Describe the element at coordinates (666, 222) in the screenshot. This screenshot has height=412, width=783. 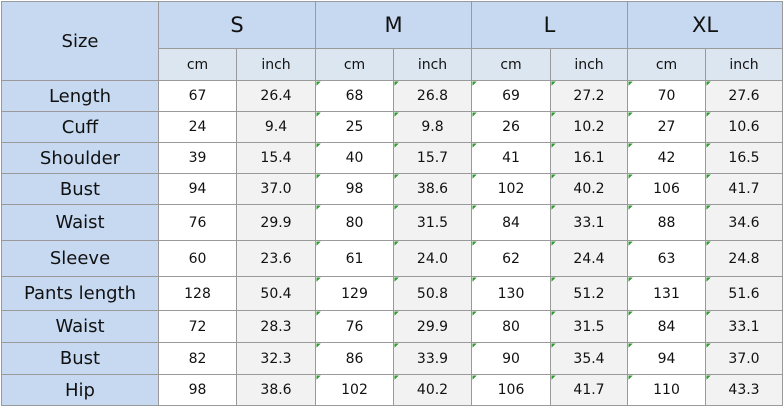
I see `cm-value-cell: 88` at that location.